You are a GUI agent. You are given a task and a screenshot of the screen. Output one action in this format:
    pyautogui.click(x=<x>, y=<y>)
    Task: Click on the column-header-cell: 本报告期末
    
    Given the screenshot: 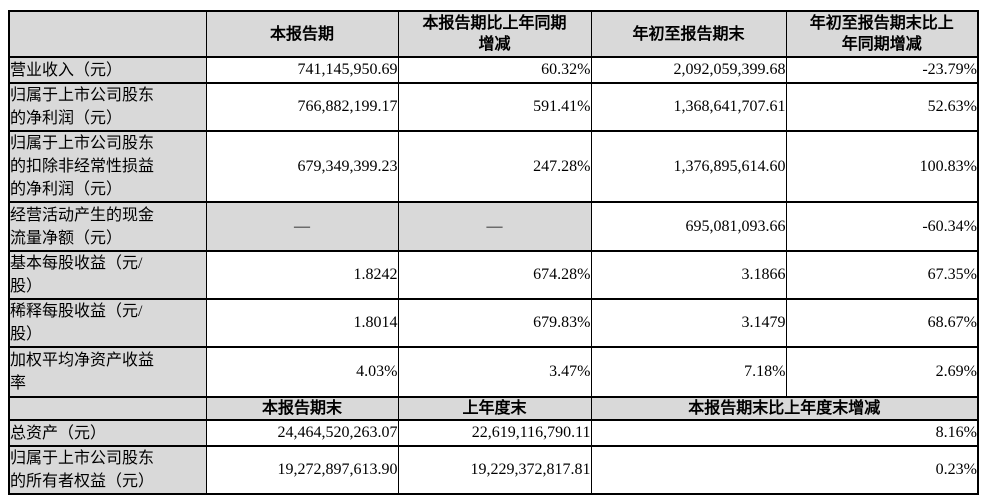 What is the action you would take?
    pyautogui.click(x=302, y=408)
    